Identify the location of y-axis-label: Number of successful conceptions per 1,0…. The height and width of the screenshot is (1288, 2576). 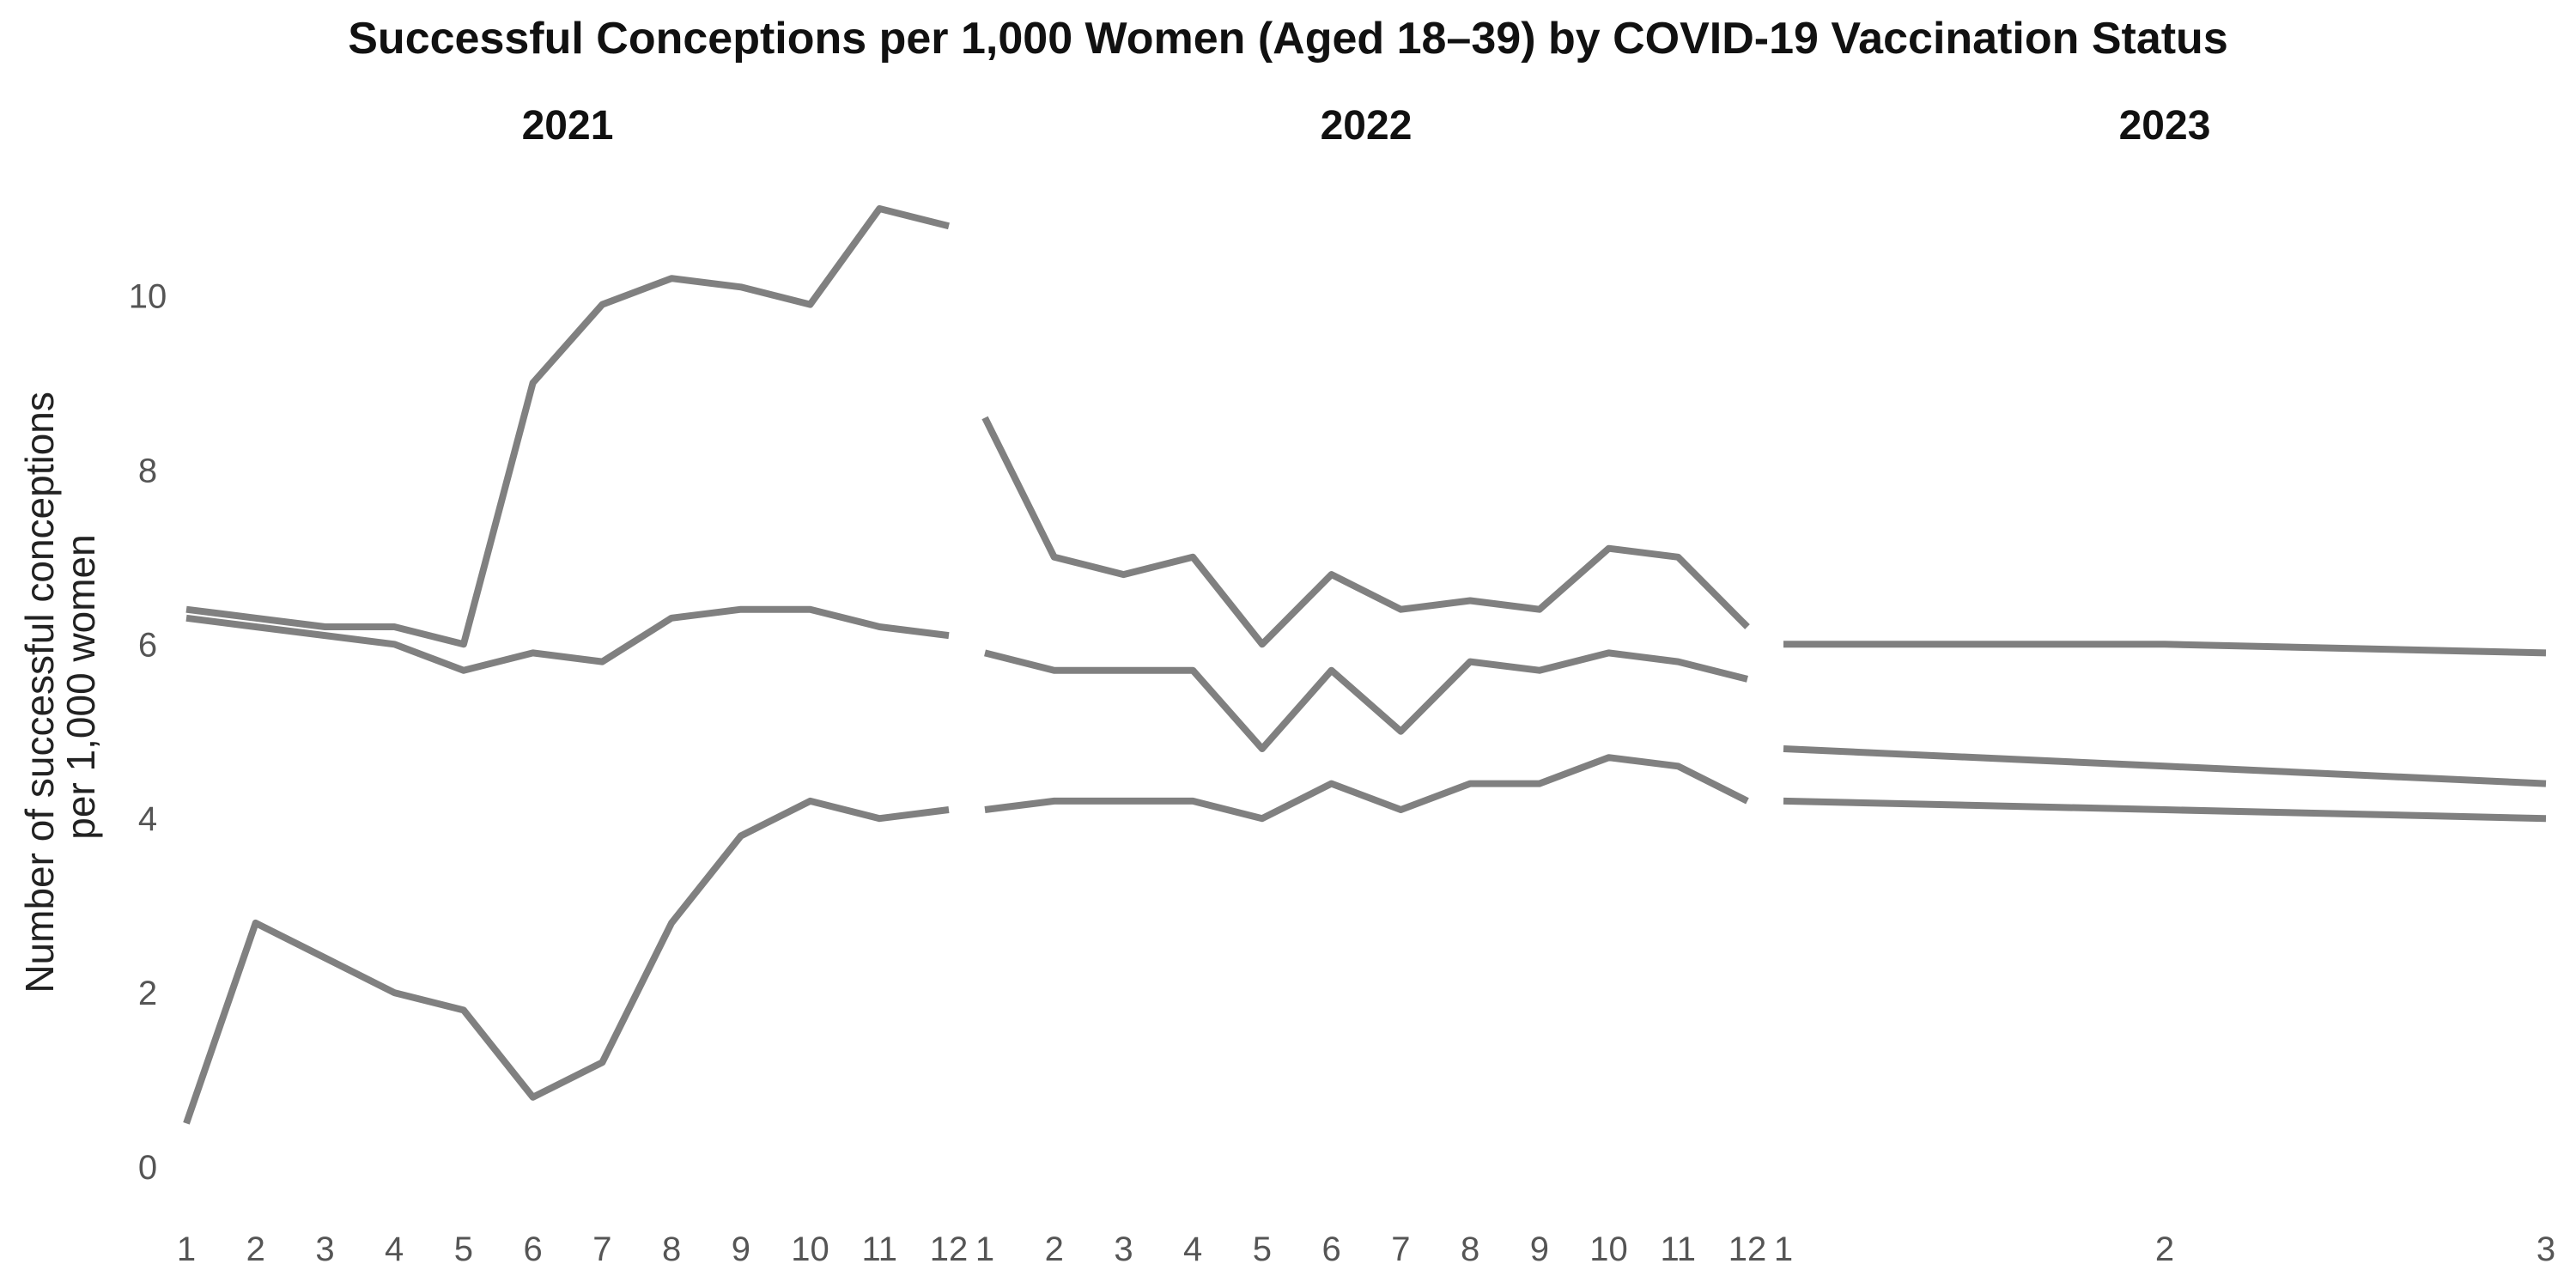
(60, 686).